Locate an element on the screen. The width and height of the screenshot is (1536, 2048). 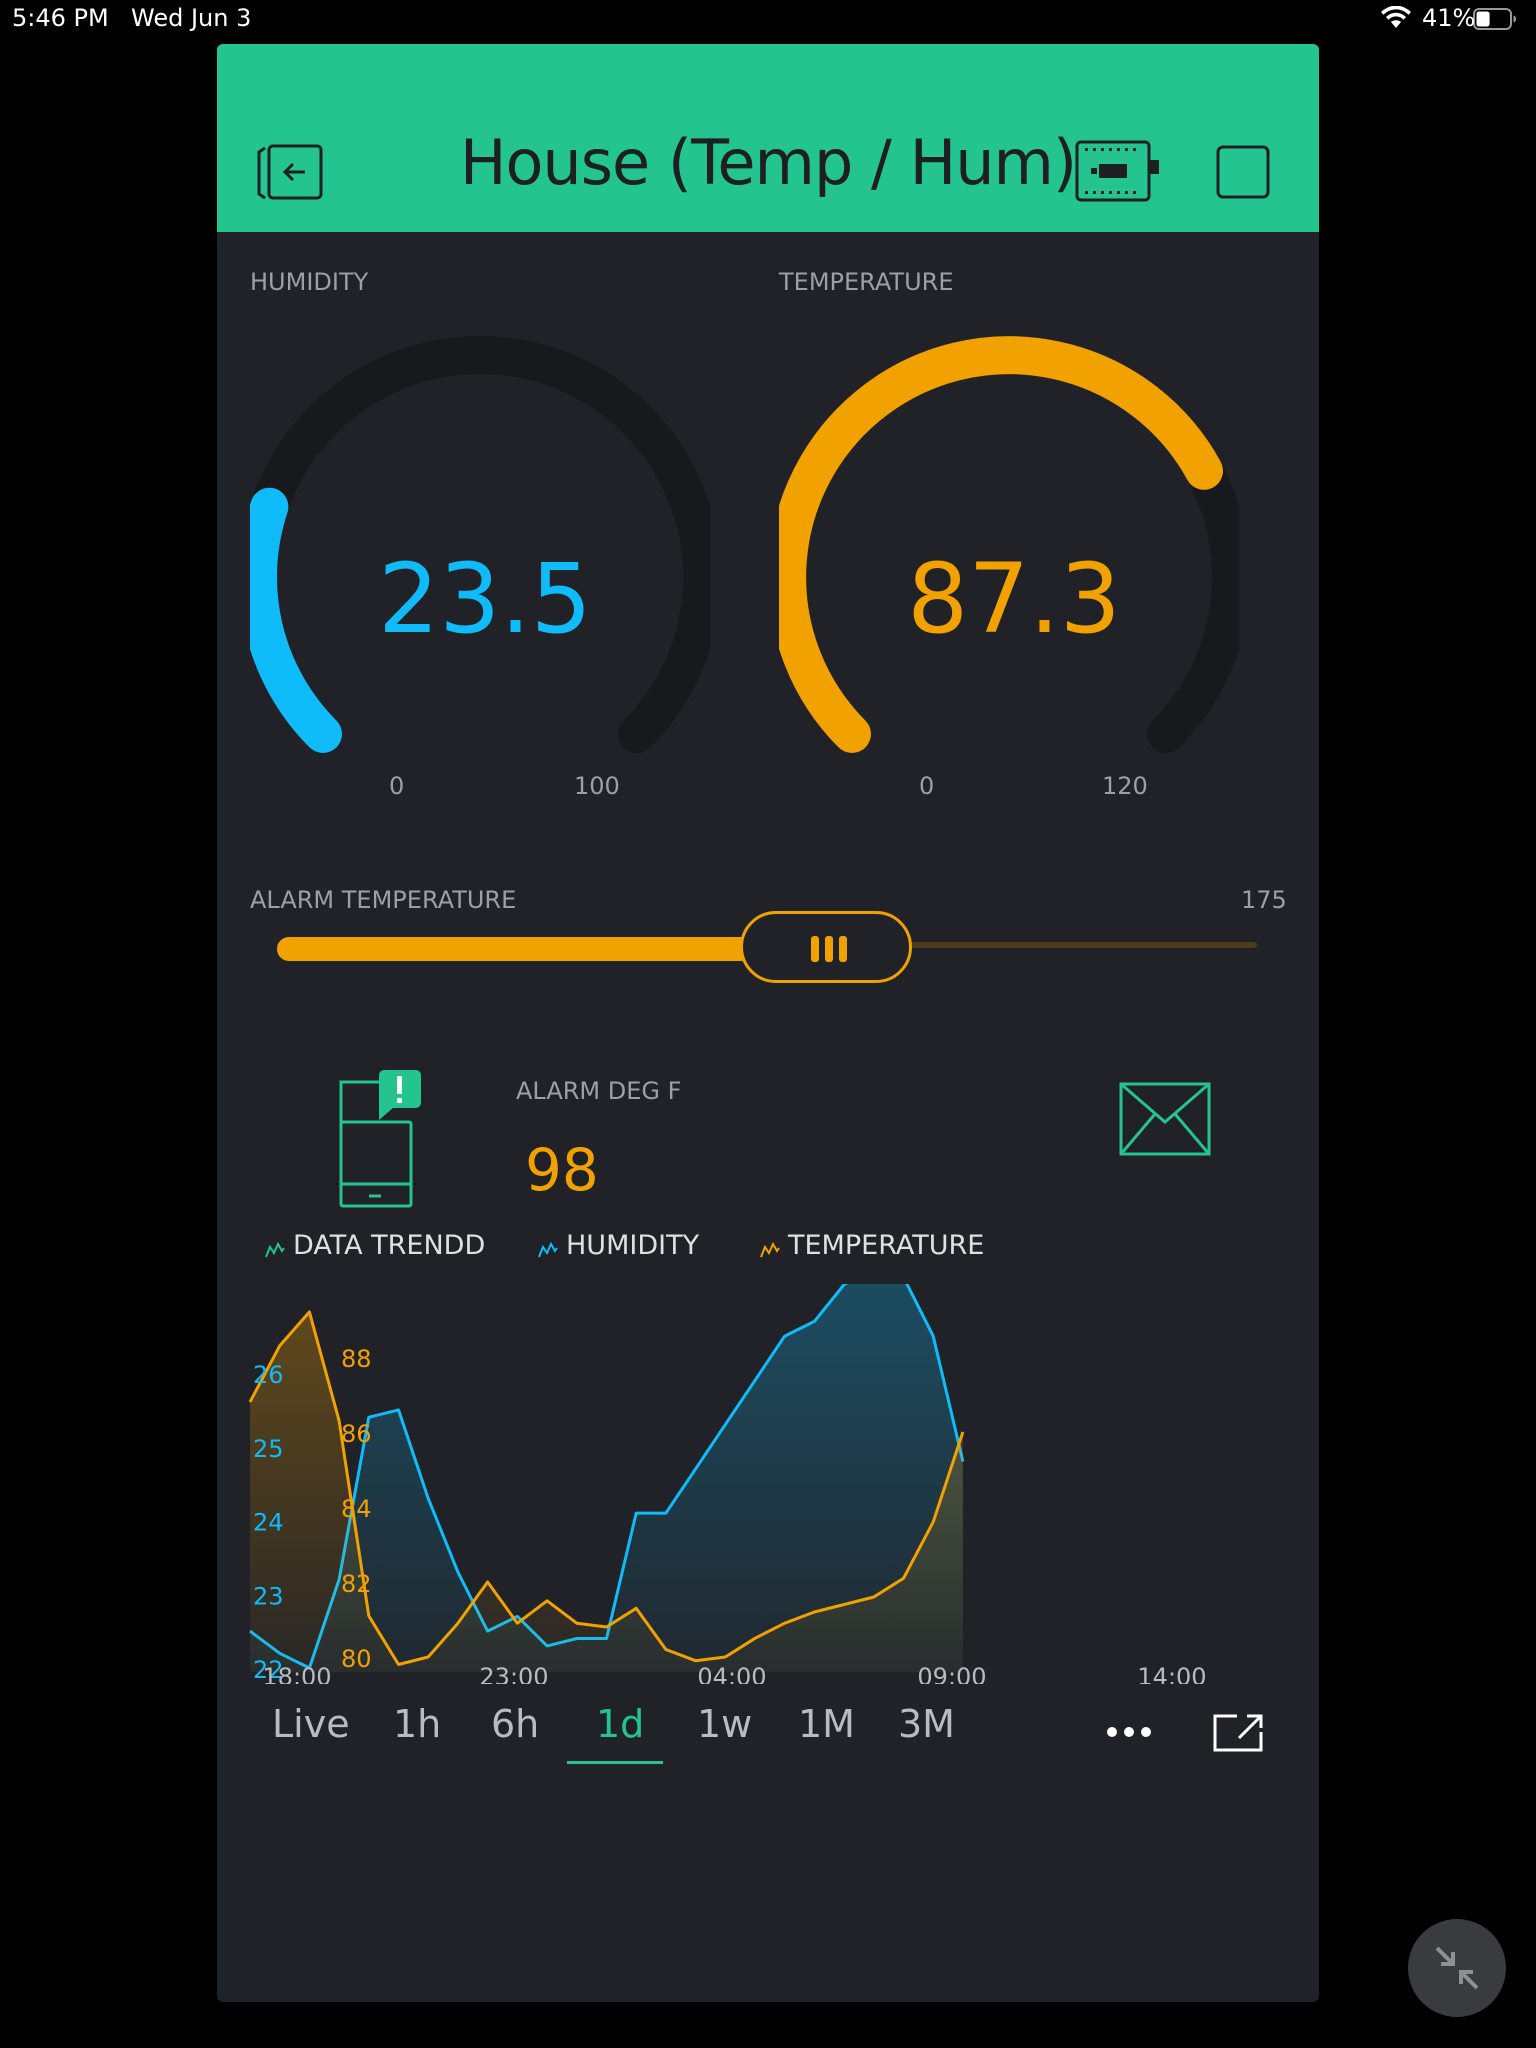
temperature-gauge-fill is located at coordinates (1001, 544).